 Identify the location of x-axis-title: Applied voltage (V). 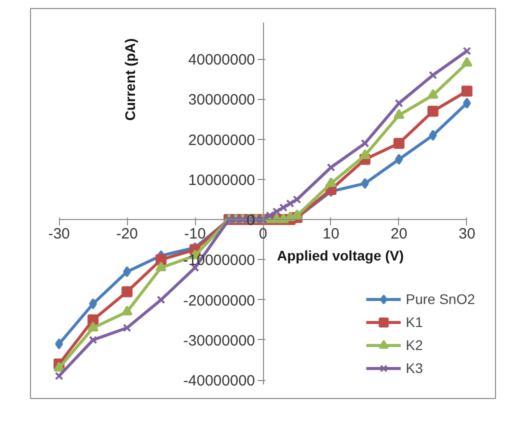
(340, 256).